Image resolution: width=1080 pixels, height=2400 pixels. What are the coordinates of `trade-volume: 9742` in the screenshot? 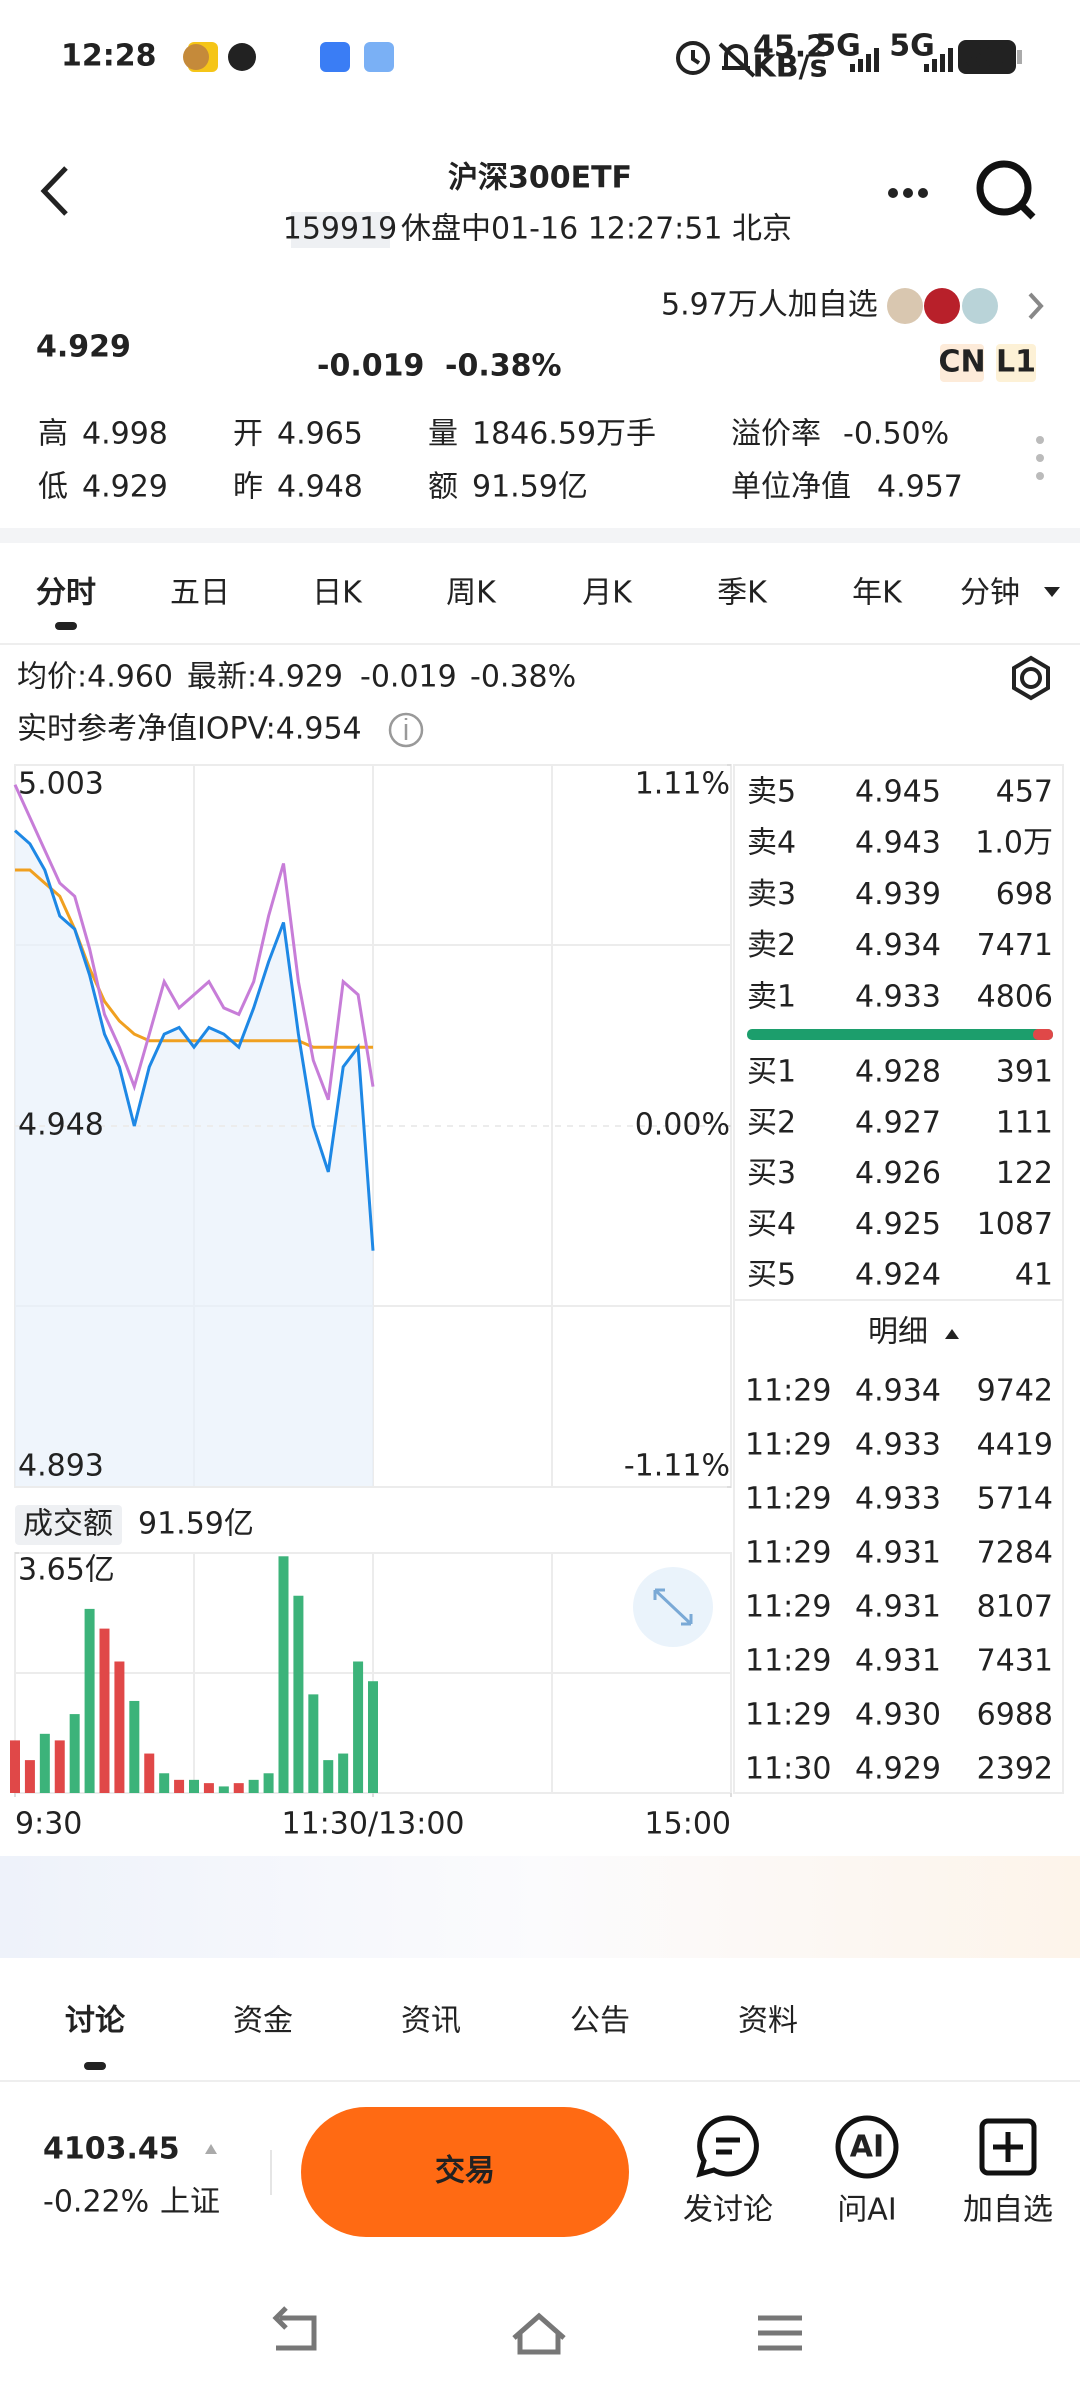 It's located at (1015, 1391).